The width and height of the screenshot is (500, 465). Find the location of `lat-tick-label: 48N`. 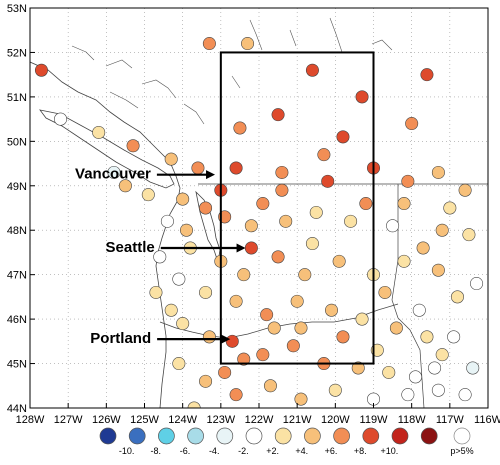

lat-tick-label: 48N is located at coordinates (17, 231).